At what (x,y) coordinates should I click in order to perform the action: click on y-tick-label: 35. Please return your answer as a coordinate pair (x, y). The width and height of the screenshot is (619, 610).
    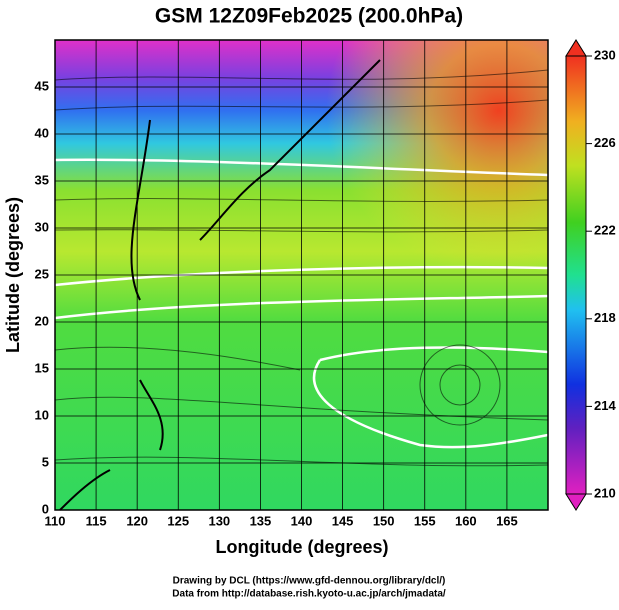
    Looking at the image, I should click on (42, 179).